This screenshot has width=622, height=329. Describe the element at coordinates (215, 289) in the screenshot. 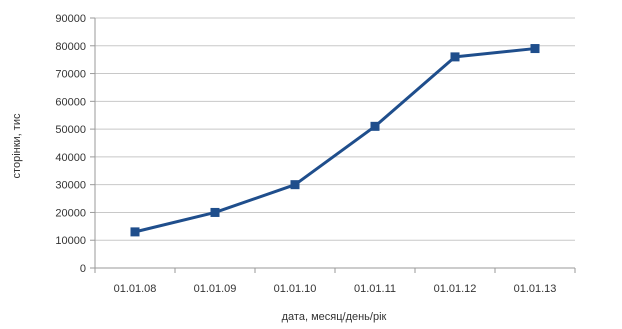

I see `x-tick-label: 01.01.09` at that location.